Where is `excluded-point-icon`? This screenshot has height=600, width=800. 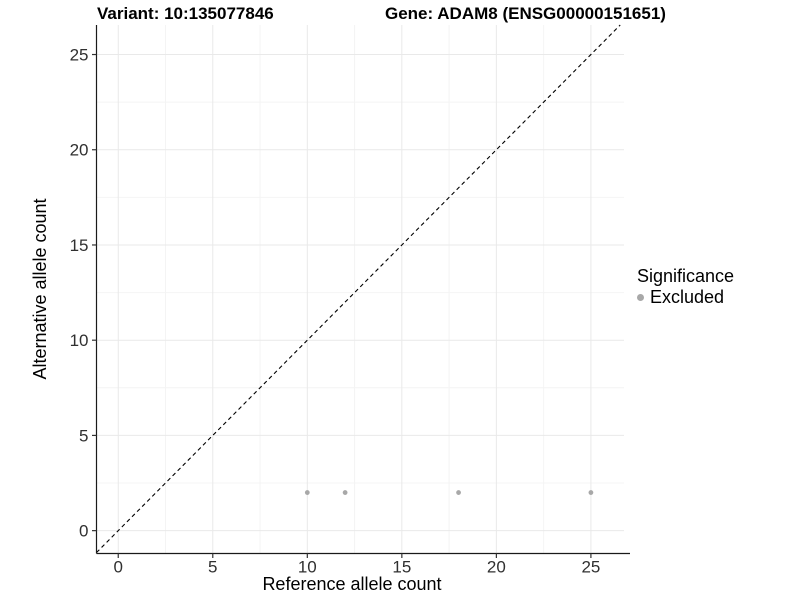 excluded-point-icon is located at coordinates (640, 297).